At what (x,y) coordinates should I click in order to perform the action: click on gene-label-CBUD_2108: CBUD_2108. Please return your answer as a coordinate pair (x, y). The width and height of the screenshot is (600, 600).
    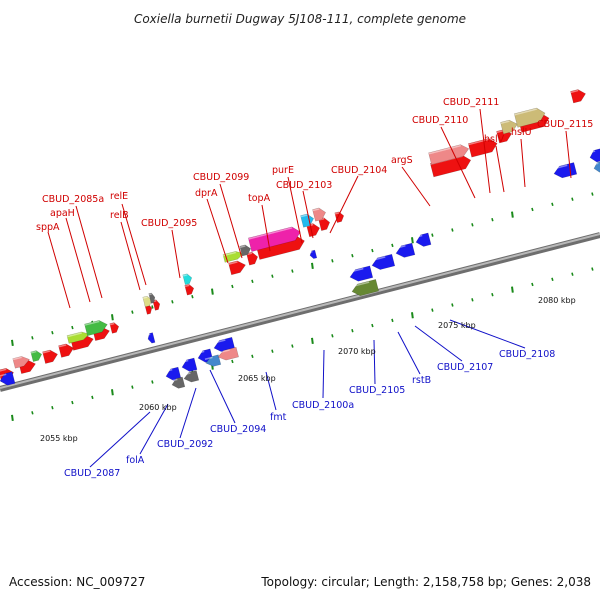
    Looking at the image, I should click on (527, 354).